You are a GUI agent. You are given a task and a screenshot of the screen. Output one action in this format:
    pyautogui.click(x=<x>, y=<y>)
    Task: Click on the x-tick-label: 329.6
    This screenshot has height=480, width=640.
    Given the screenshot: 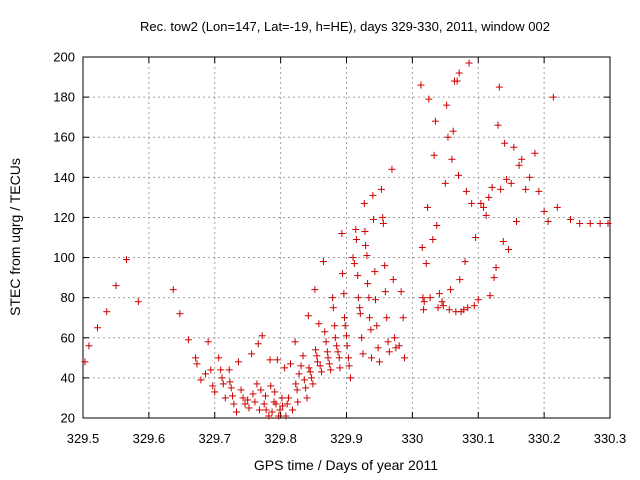 What is the action you would take?
    pyautogui.click(x=149, y=438)
    